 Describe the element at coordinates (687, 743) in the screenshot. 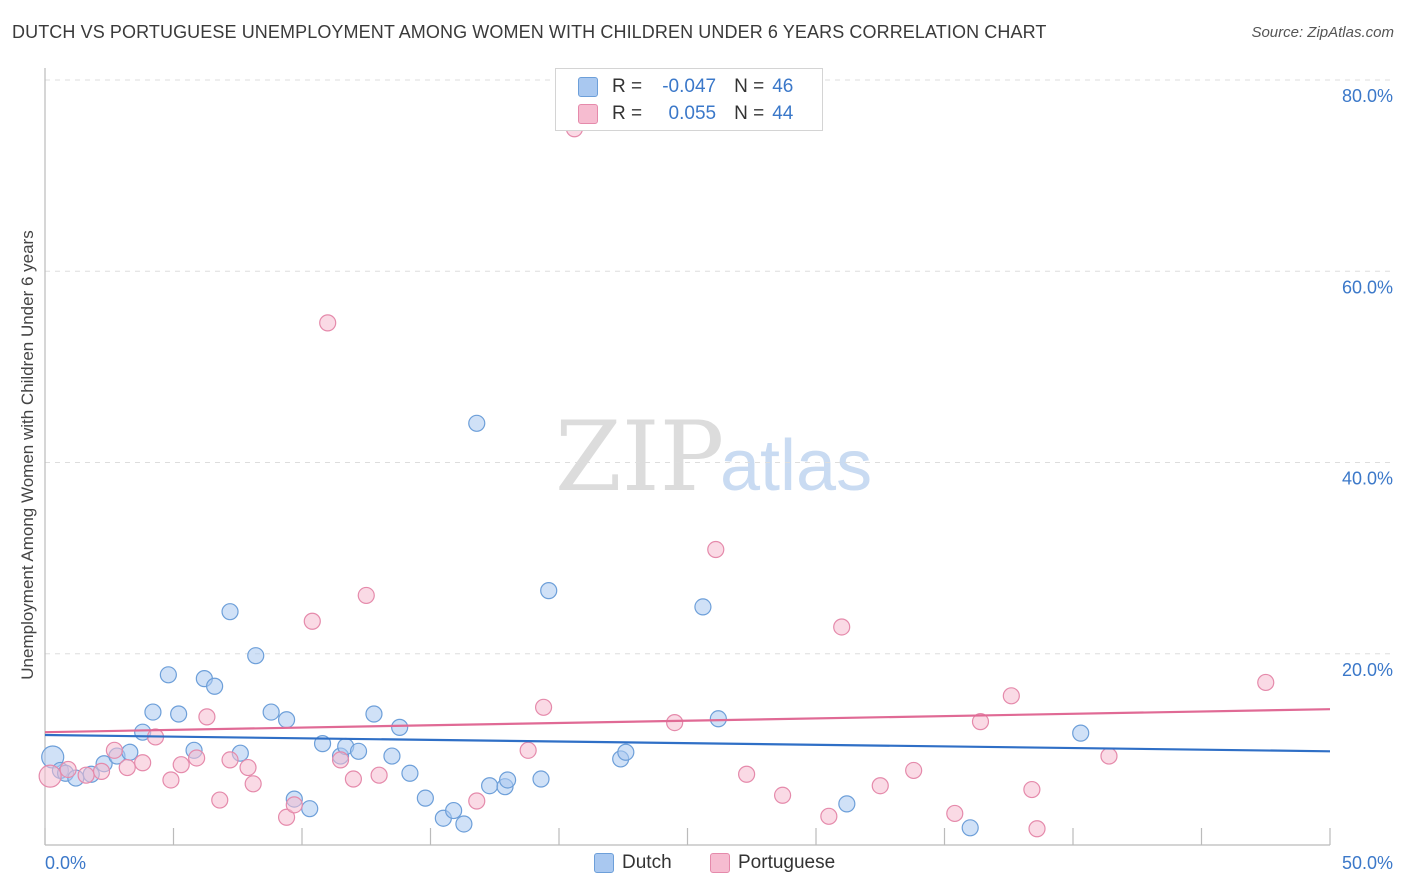

I see `dutch-trend-line` at that location.